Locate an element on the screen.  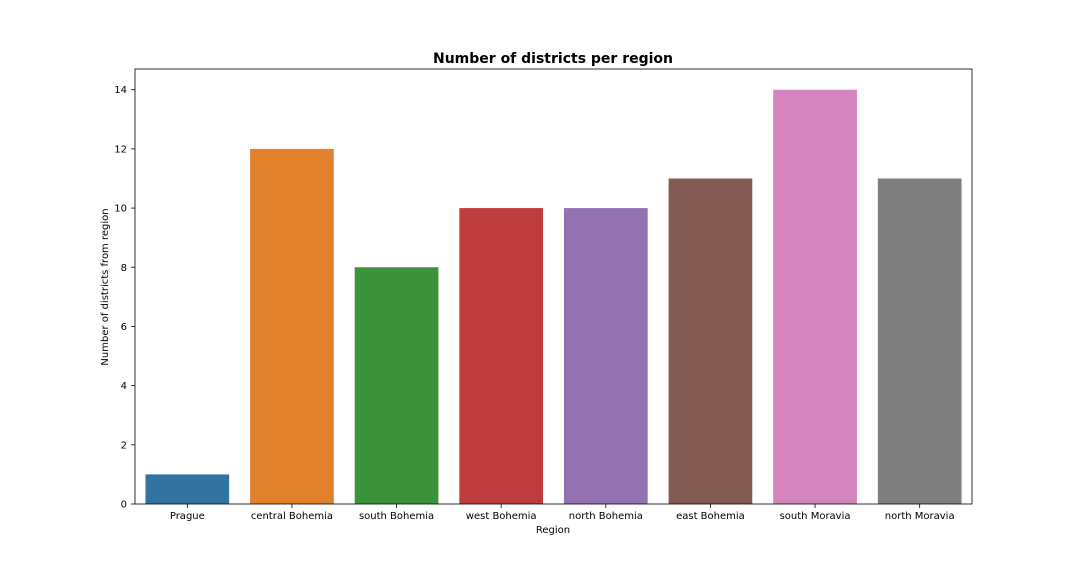
x-tick-label: central Bohemia is located at coordinates (292, 516).